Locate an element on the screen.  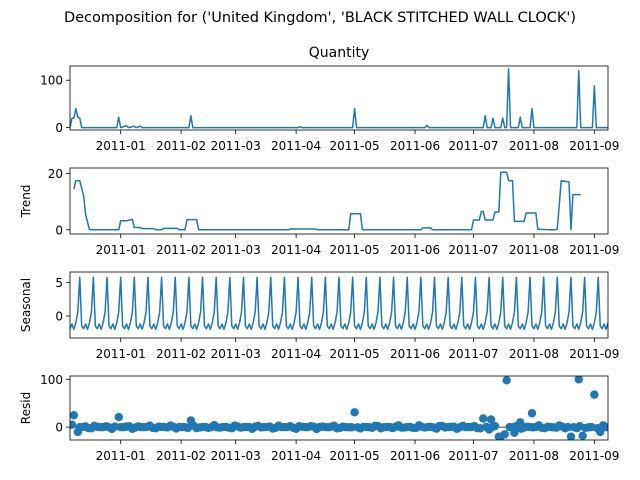
panel-title: Quantity is located at coordinates (339, 53).